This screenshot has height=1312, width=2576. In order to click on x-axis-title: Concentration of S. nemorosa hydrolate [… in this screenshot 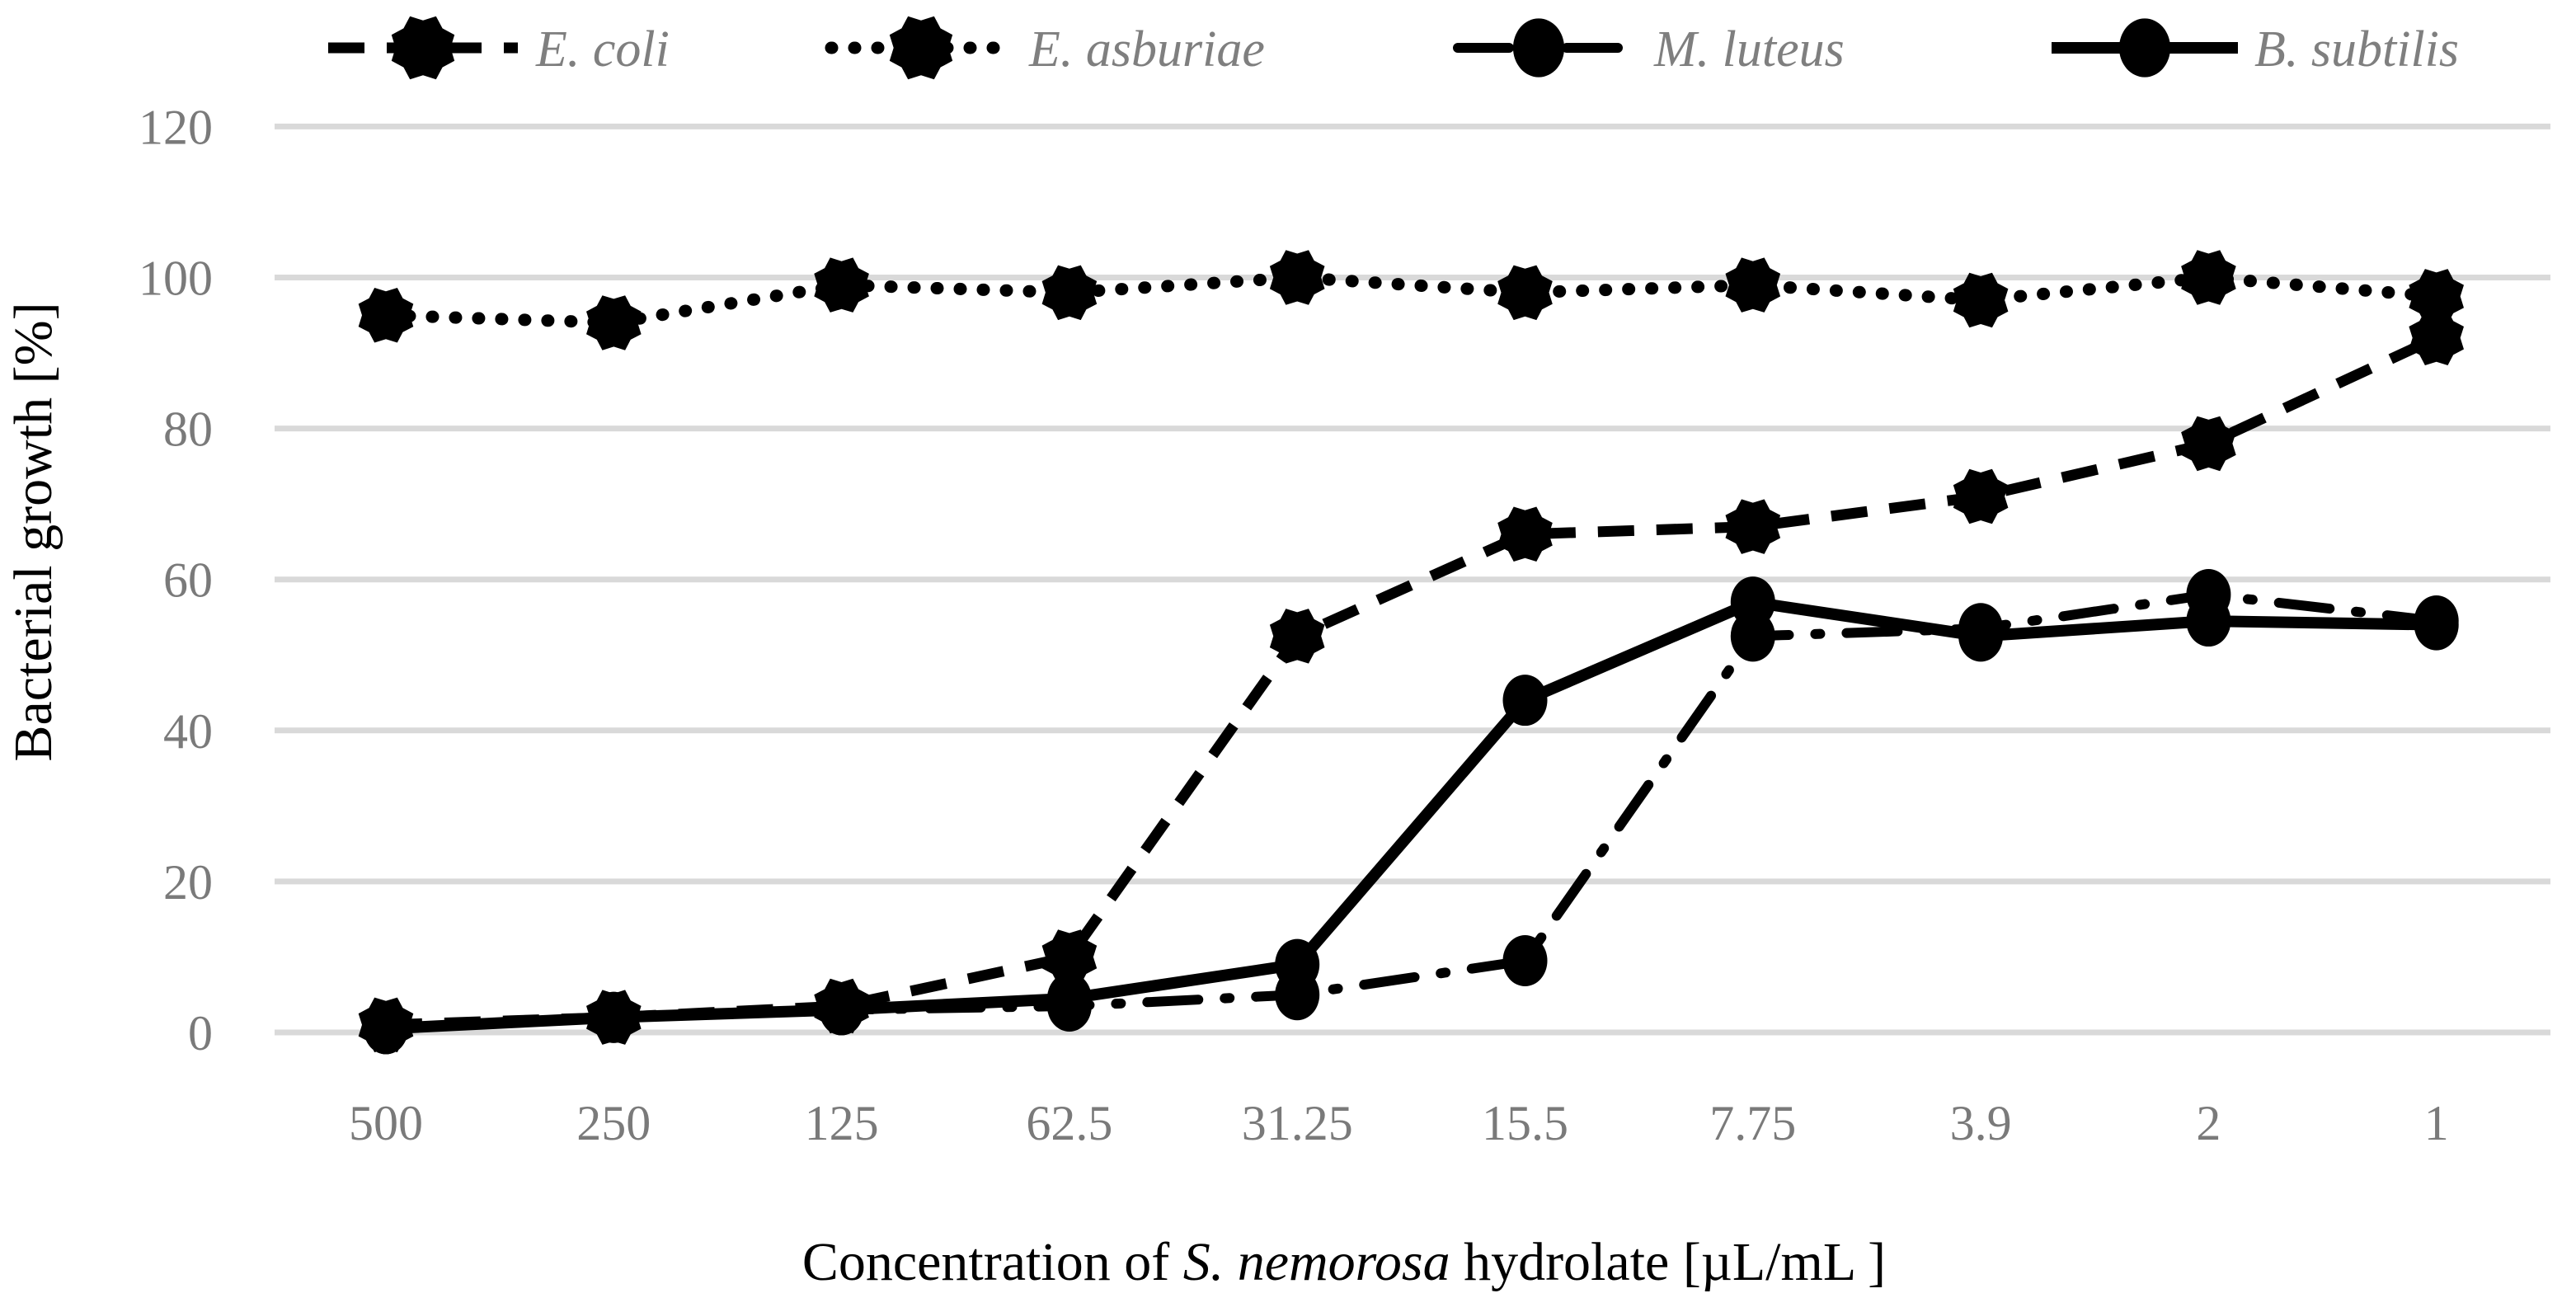, I will do `click(1344, 1262)`.